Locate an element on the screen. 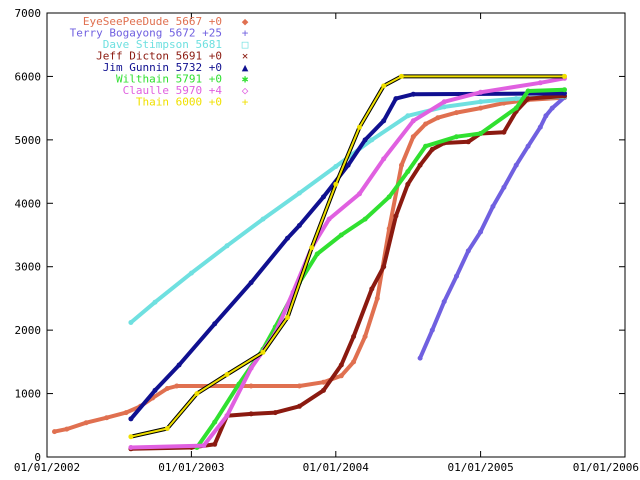  y-tick-label: 5000 is located at coordinates (28, 140).